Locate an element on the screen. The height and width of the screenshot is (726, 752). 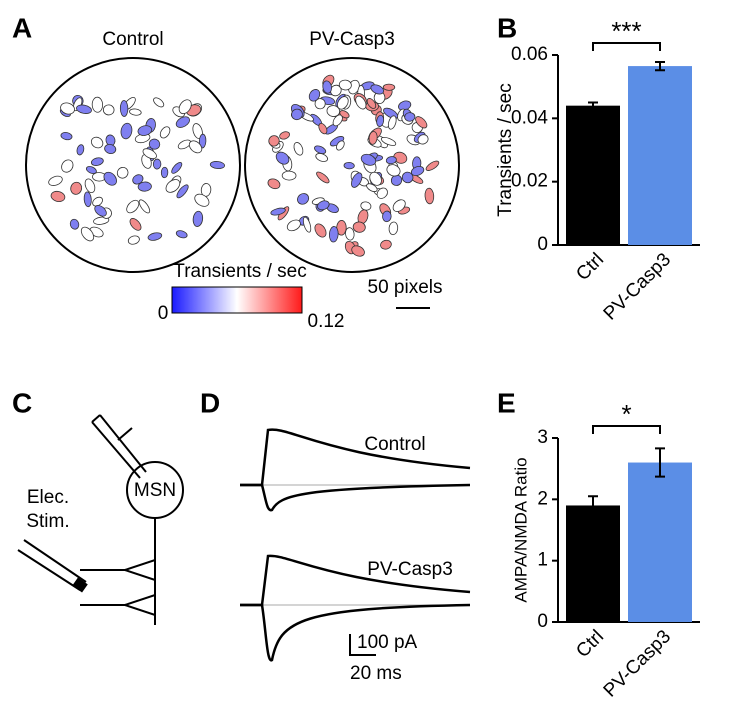
stim-label: Elec. is located at coordinates (48, 497).